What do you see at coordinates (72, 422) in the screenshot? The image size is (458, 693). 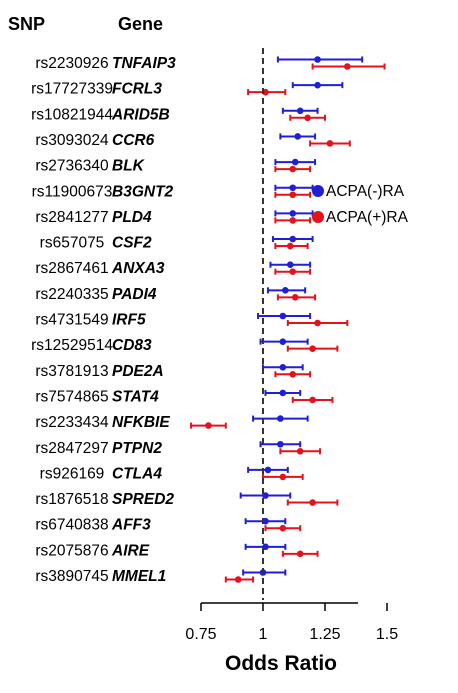 I see `snp-label: rs2233434` at bounding box center [72, 422].